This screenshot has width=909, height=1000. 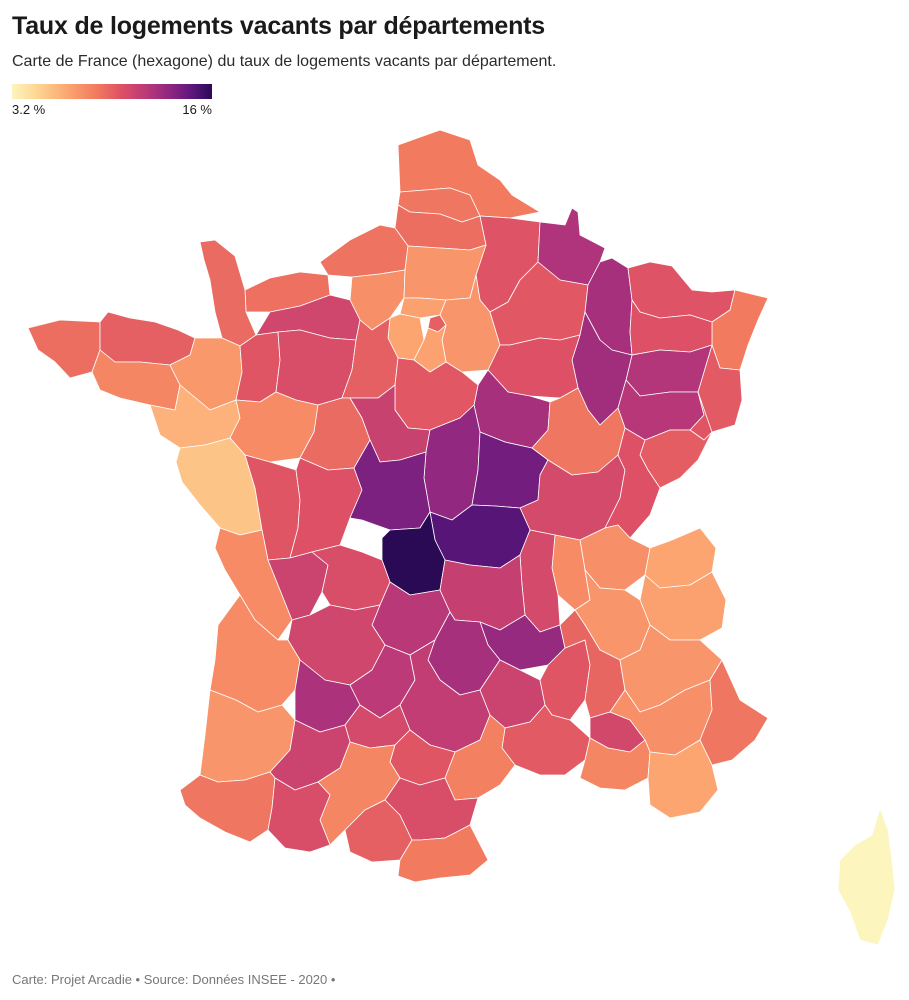 What do you see at coordinates (227, 807) in the screenshot?
I see `department-pyrenees-atlantiques` at bounding box center [227, 807].